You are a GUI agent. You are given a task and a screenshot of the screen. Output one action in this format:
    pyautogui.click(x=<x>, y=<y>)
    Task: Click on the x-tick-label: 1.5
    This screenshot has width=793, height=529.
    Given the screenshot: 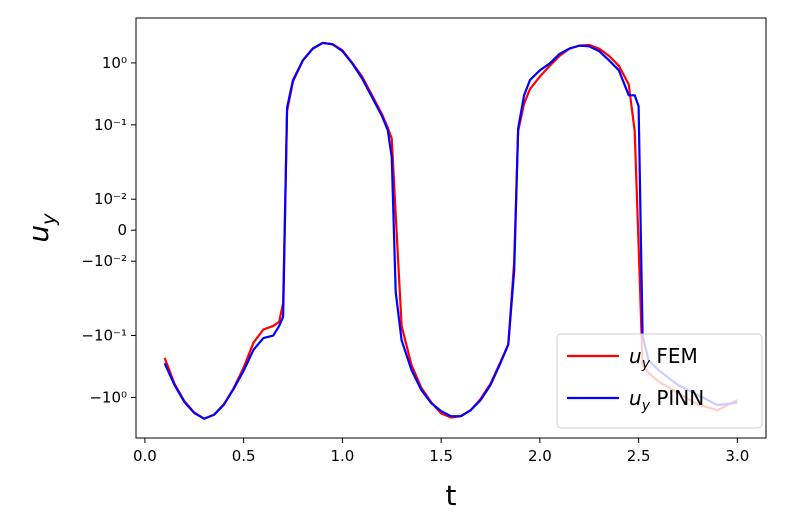 What is the action you would take?
    pyautogui.click(x=441, y=456)
    